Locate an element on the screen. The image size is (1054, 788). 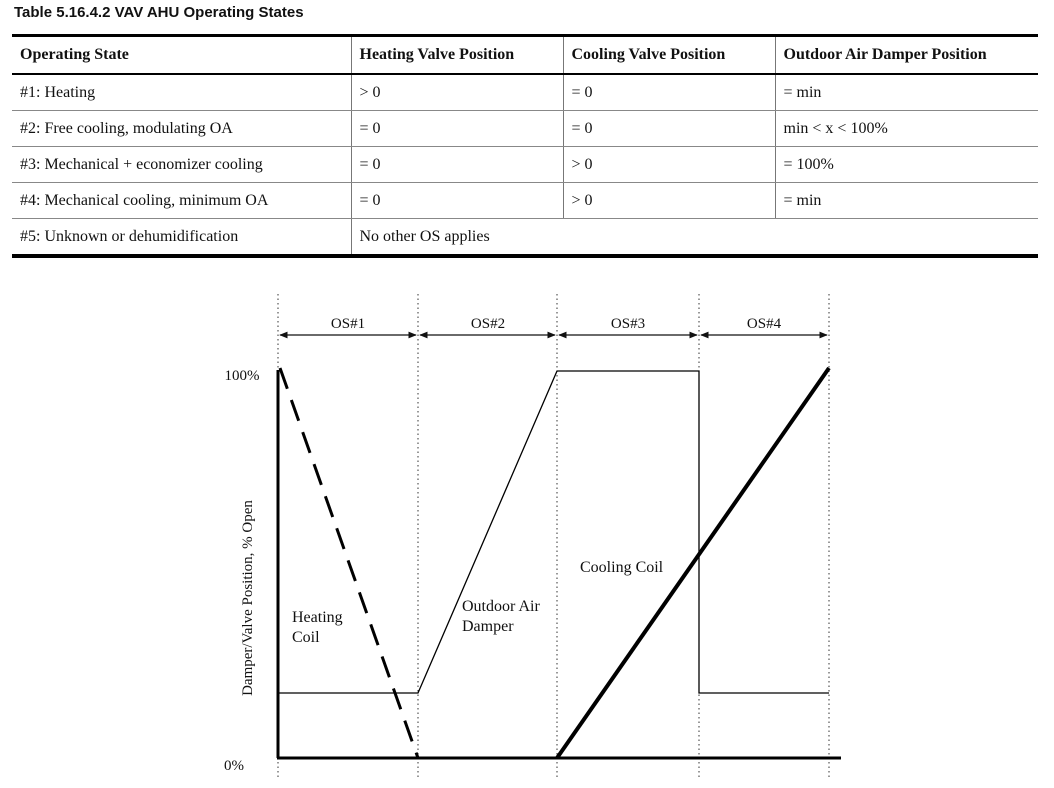
cell-operating-state: #3: Mechanical + economizer cooling is located at coordinates (181, 164).